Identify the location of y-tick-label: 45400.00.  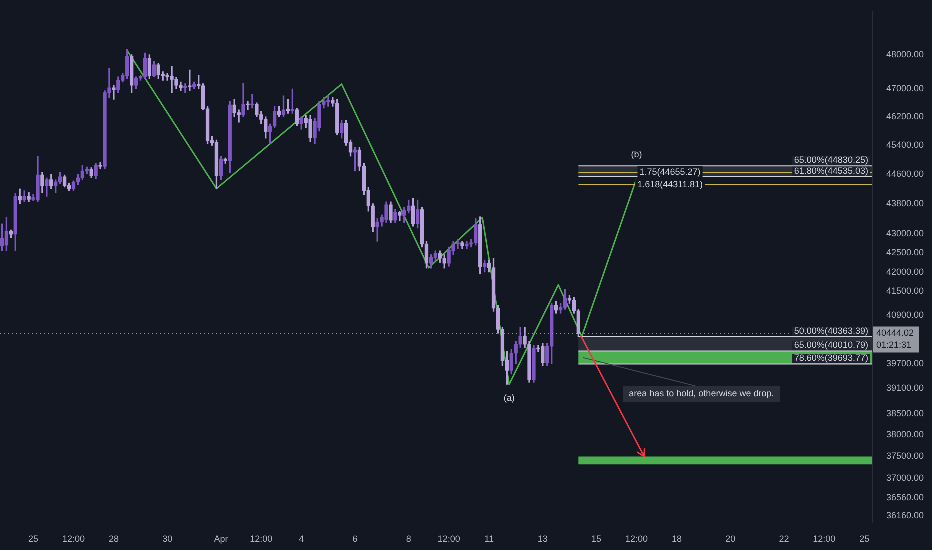
(905, 145).